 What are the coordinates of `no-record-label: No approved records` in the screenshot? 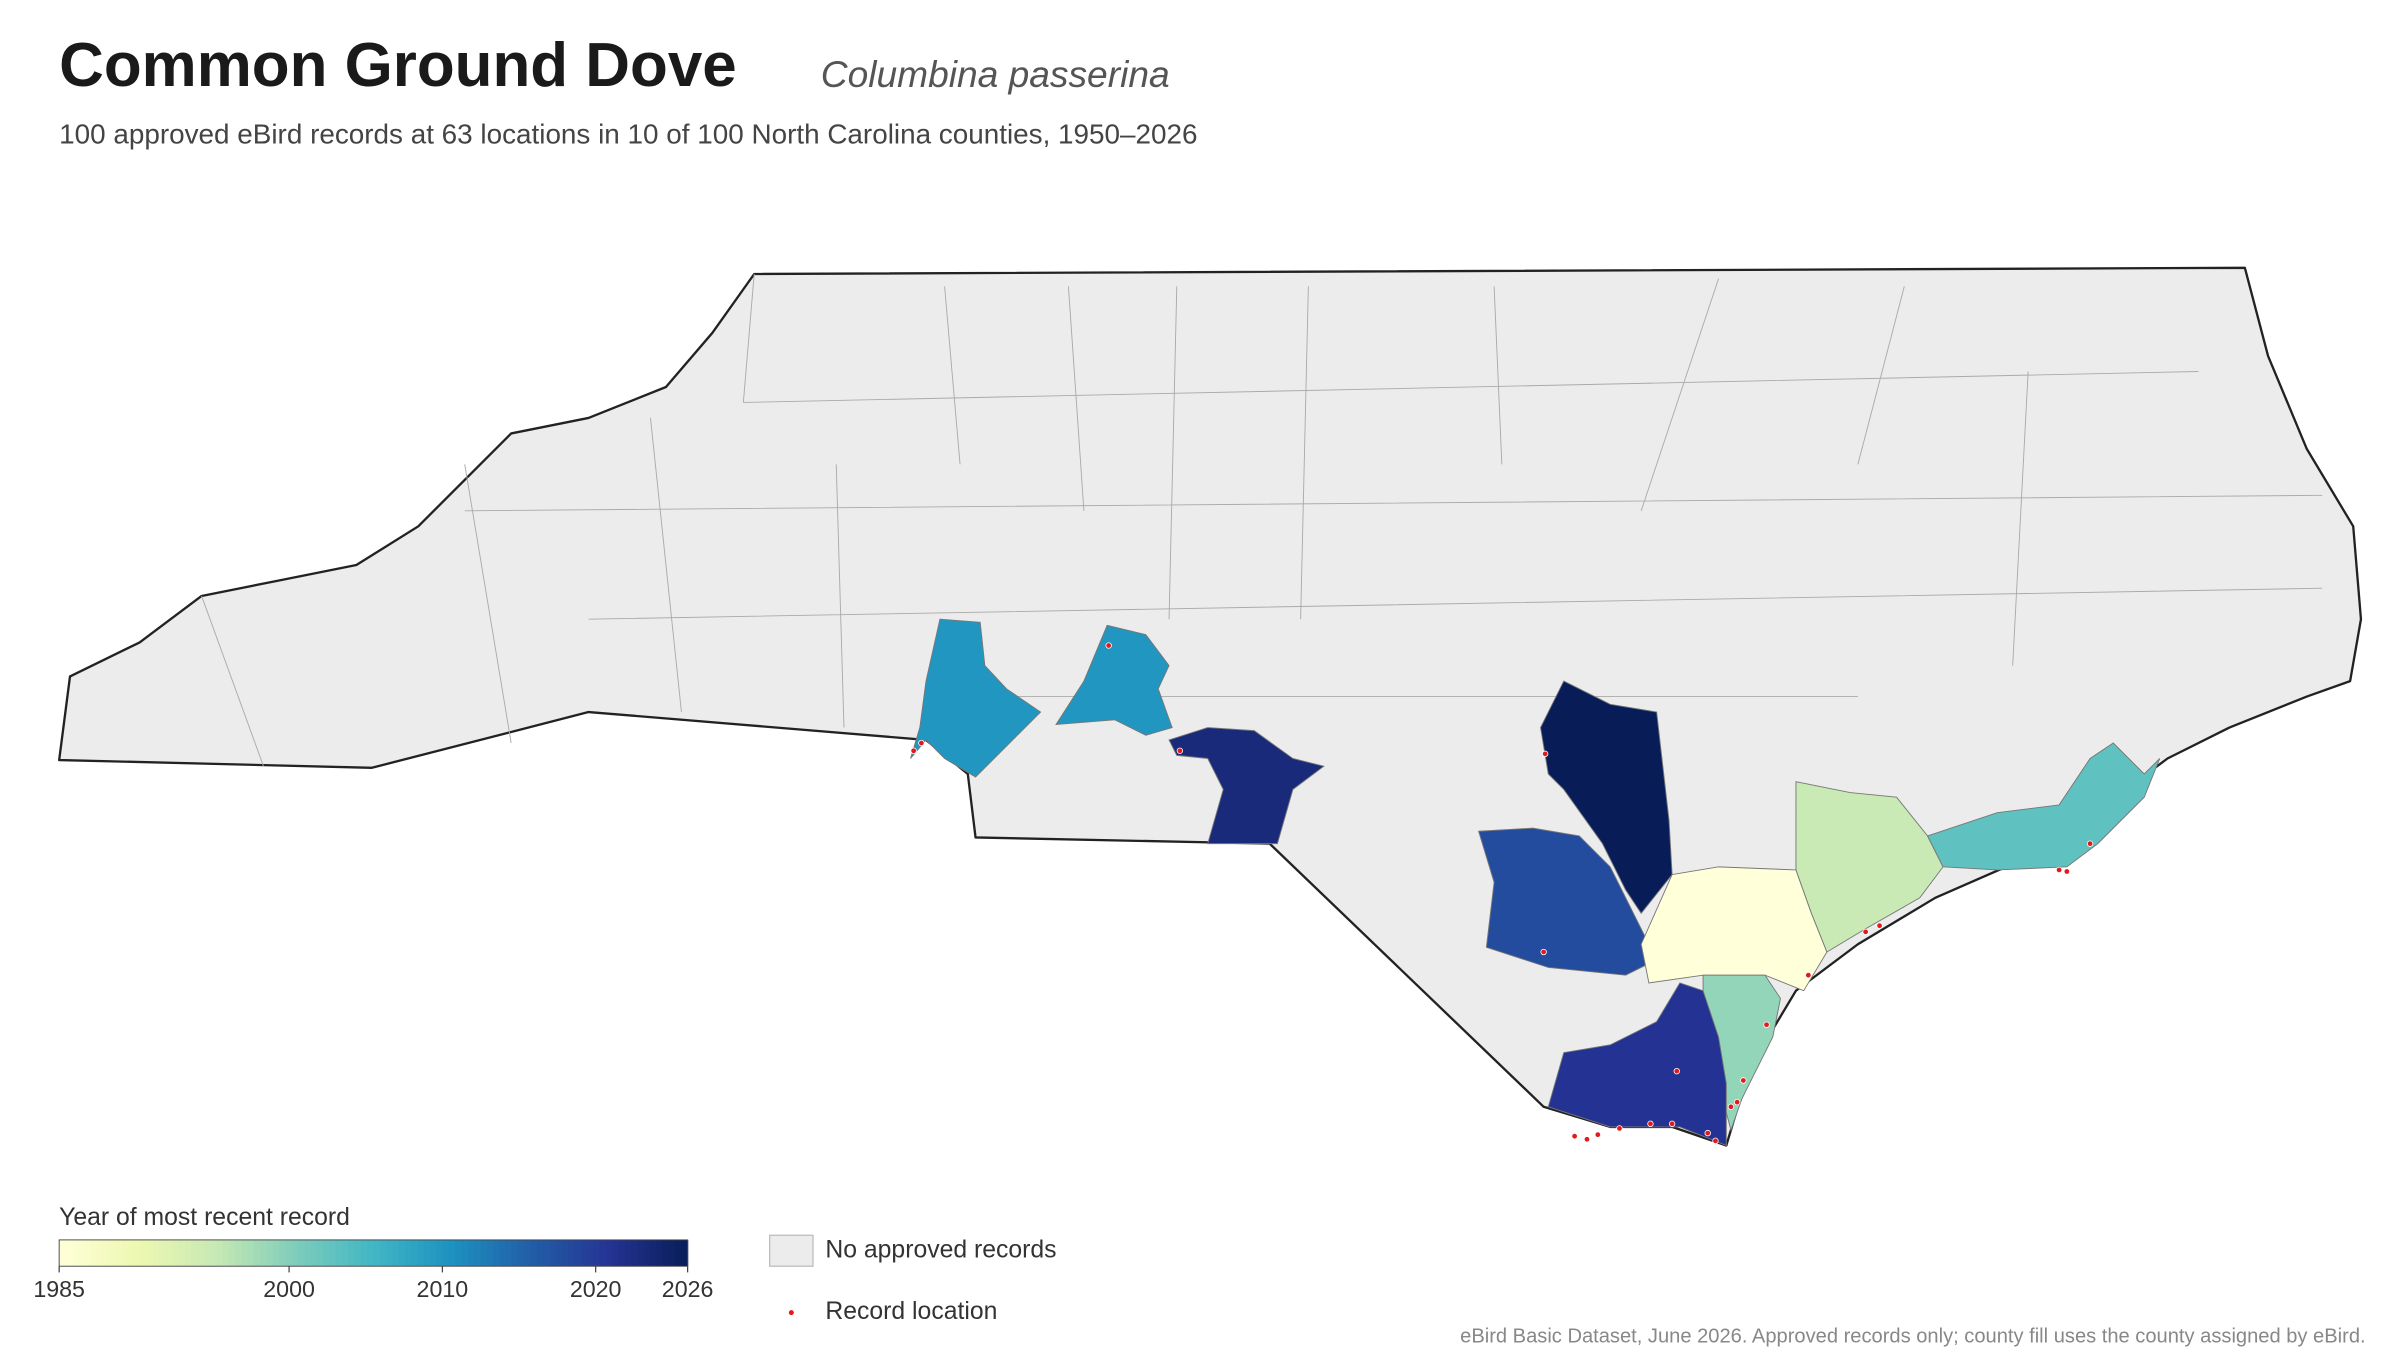 It's located at (940, 1249).